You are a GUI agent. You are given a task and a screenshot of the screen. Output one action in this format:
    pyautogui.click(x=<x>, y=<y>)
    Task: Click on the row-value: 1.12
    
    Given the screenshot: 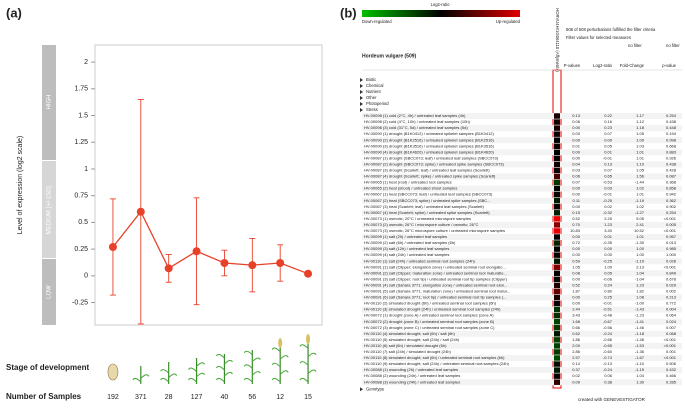 What is the action you would take?
    pyautogui.click(x=640, y=121)
    